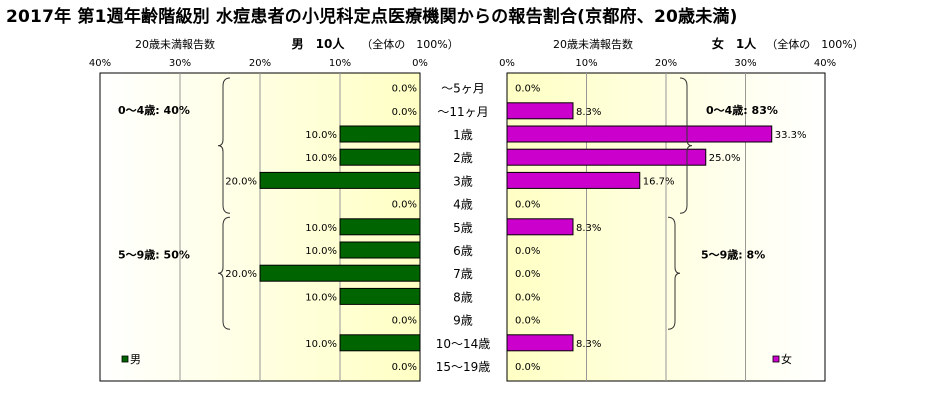 The image size is (944, 417). What do you see at coordinates (125, 359) in the screenshot?
I see `legend-swatch-male` at bounding box center [125, 359].